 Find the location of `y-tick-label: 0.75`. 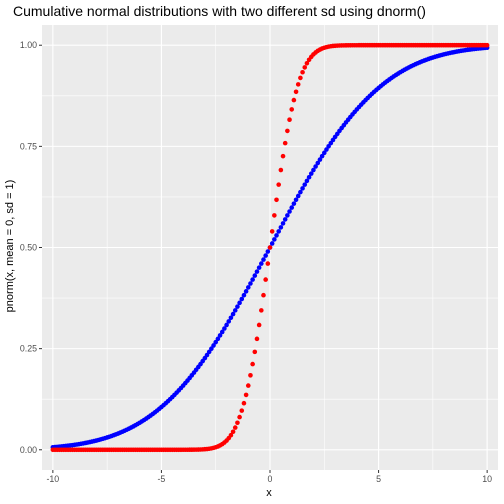

y-tick-label: 0.75 is located at coordinates (28, 146).